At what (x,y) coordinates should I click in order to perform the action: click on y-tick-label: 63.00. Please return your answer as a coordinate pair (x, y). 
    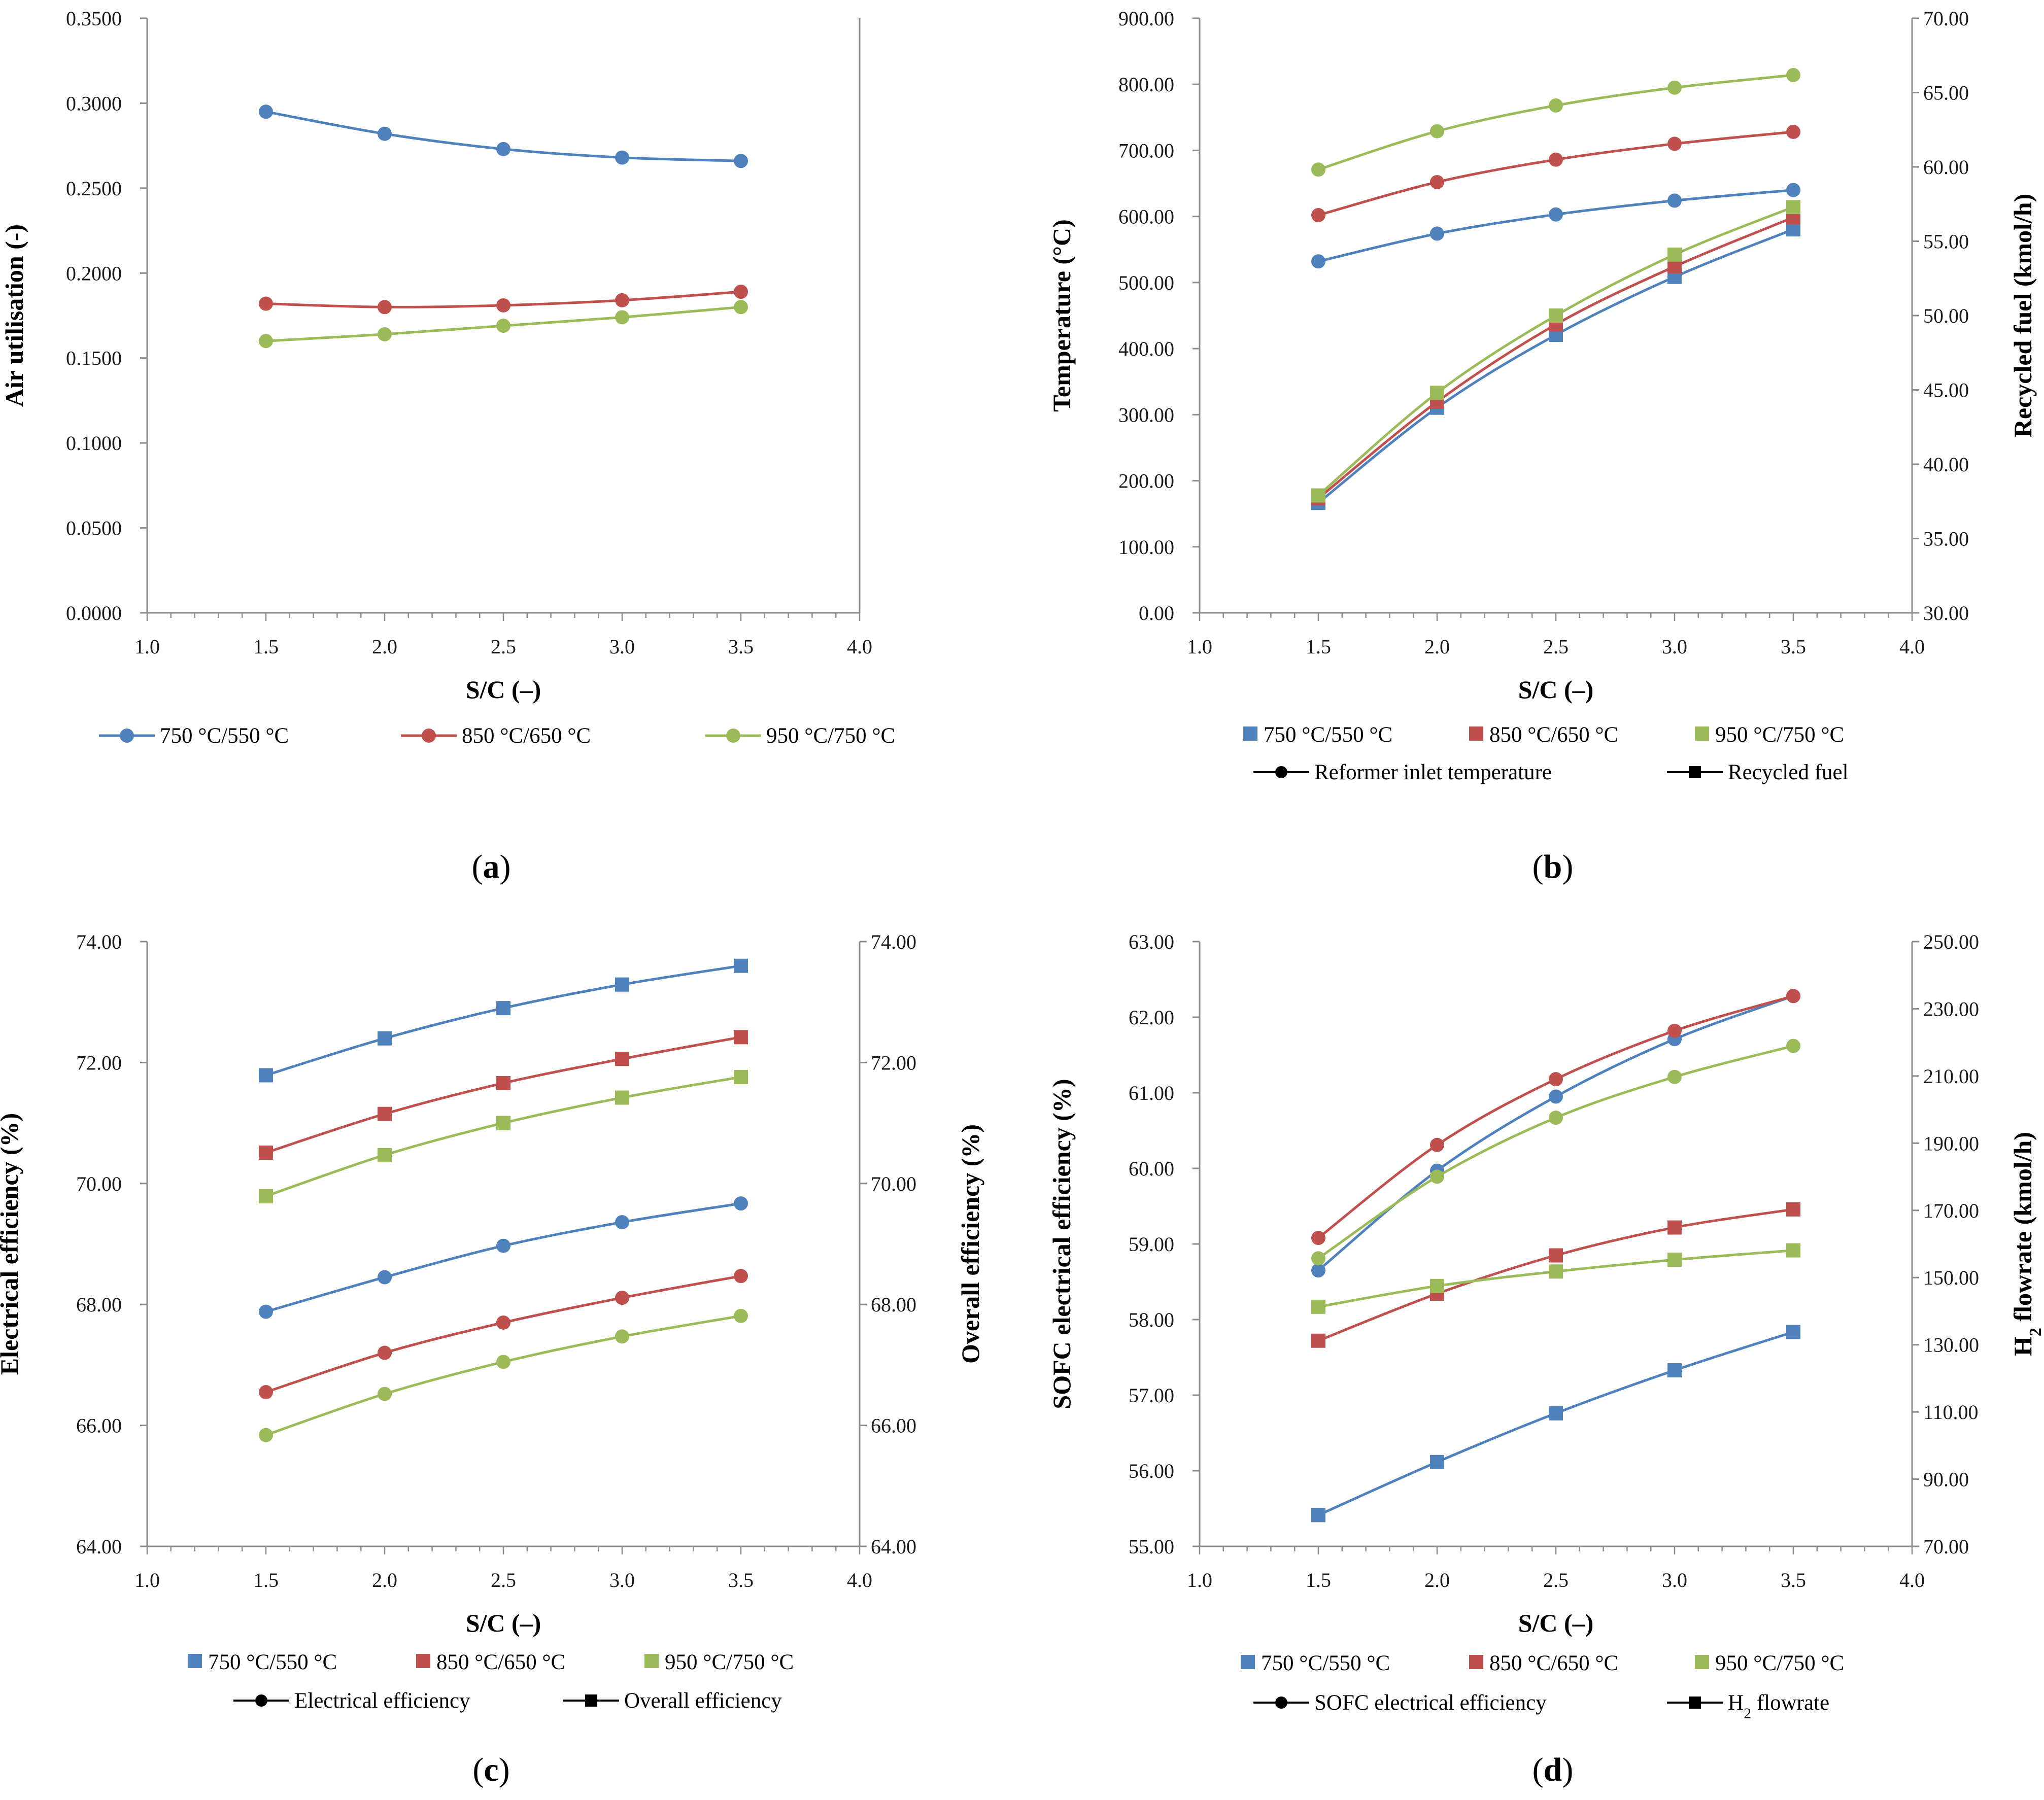
    Looking at the image, I should click on (1151, 942).